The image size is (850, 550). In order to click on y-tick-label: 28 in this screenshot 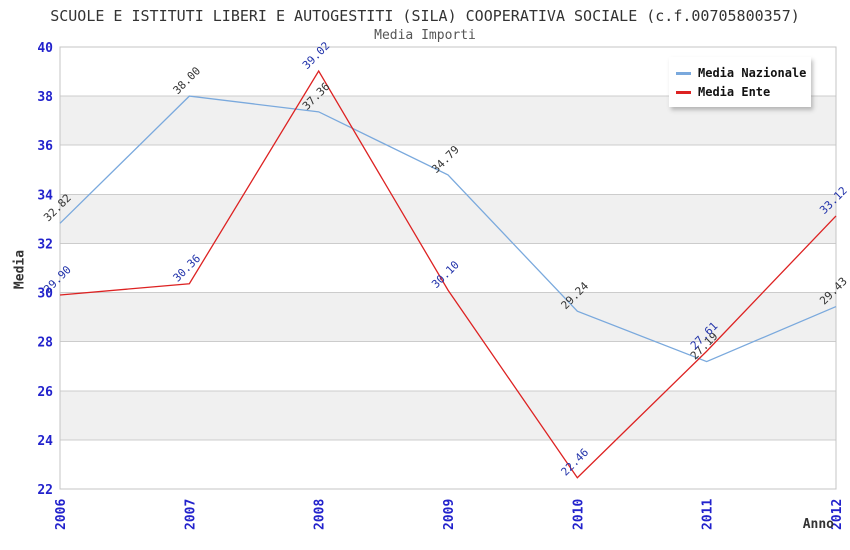, I will do `click(45, 343)`.